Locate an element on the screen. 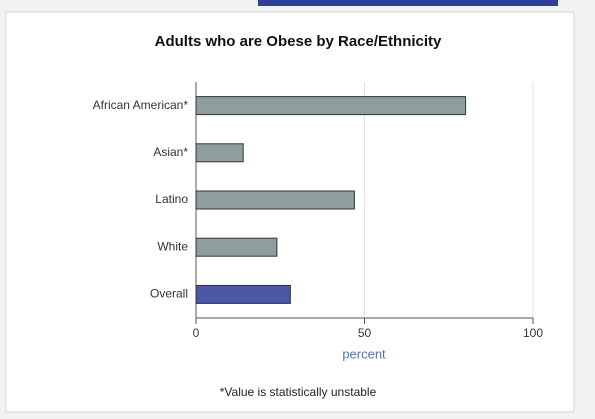  x-axis-label: percent is located at coordinates (364, 353).